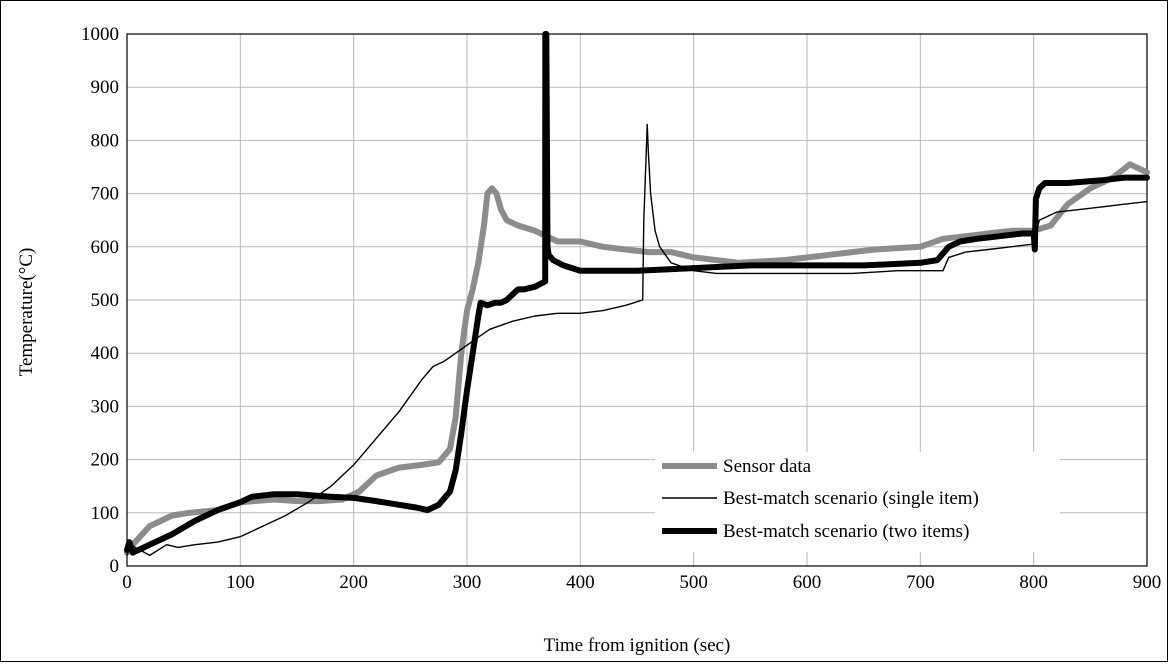  What do you see at coordinates (637, 645) in the screenshot?
I see `x-axis-title: Time from ignition (sec)` at bounding box center [637, 645].